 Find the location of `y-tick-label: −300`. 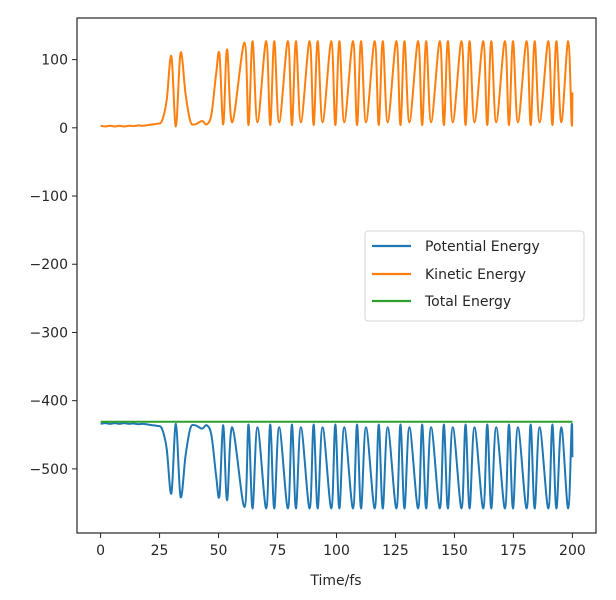

y-tick-label: −300 is located at coordinates (49, 333).